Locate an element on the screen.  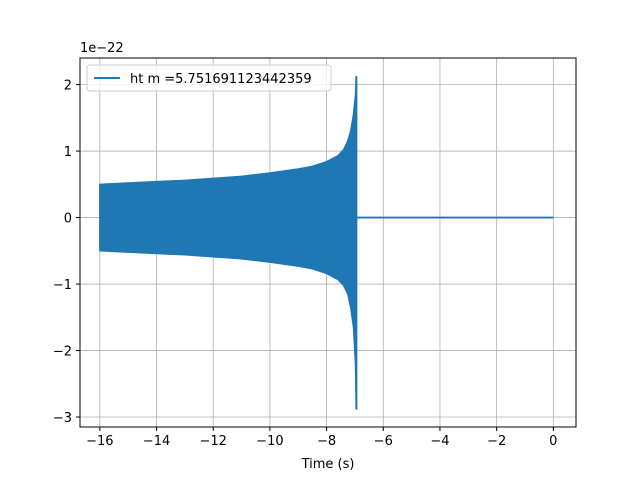
x-tick-label: −12 is located at coordinates (212, 441).